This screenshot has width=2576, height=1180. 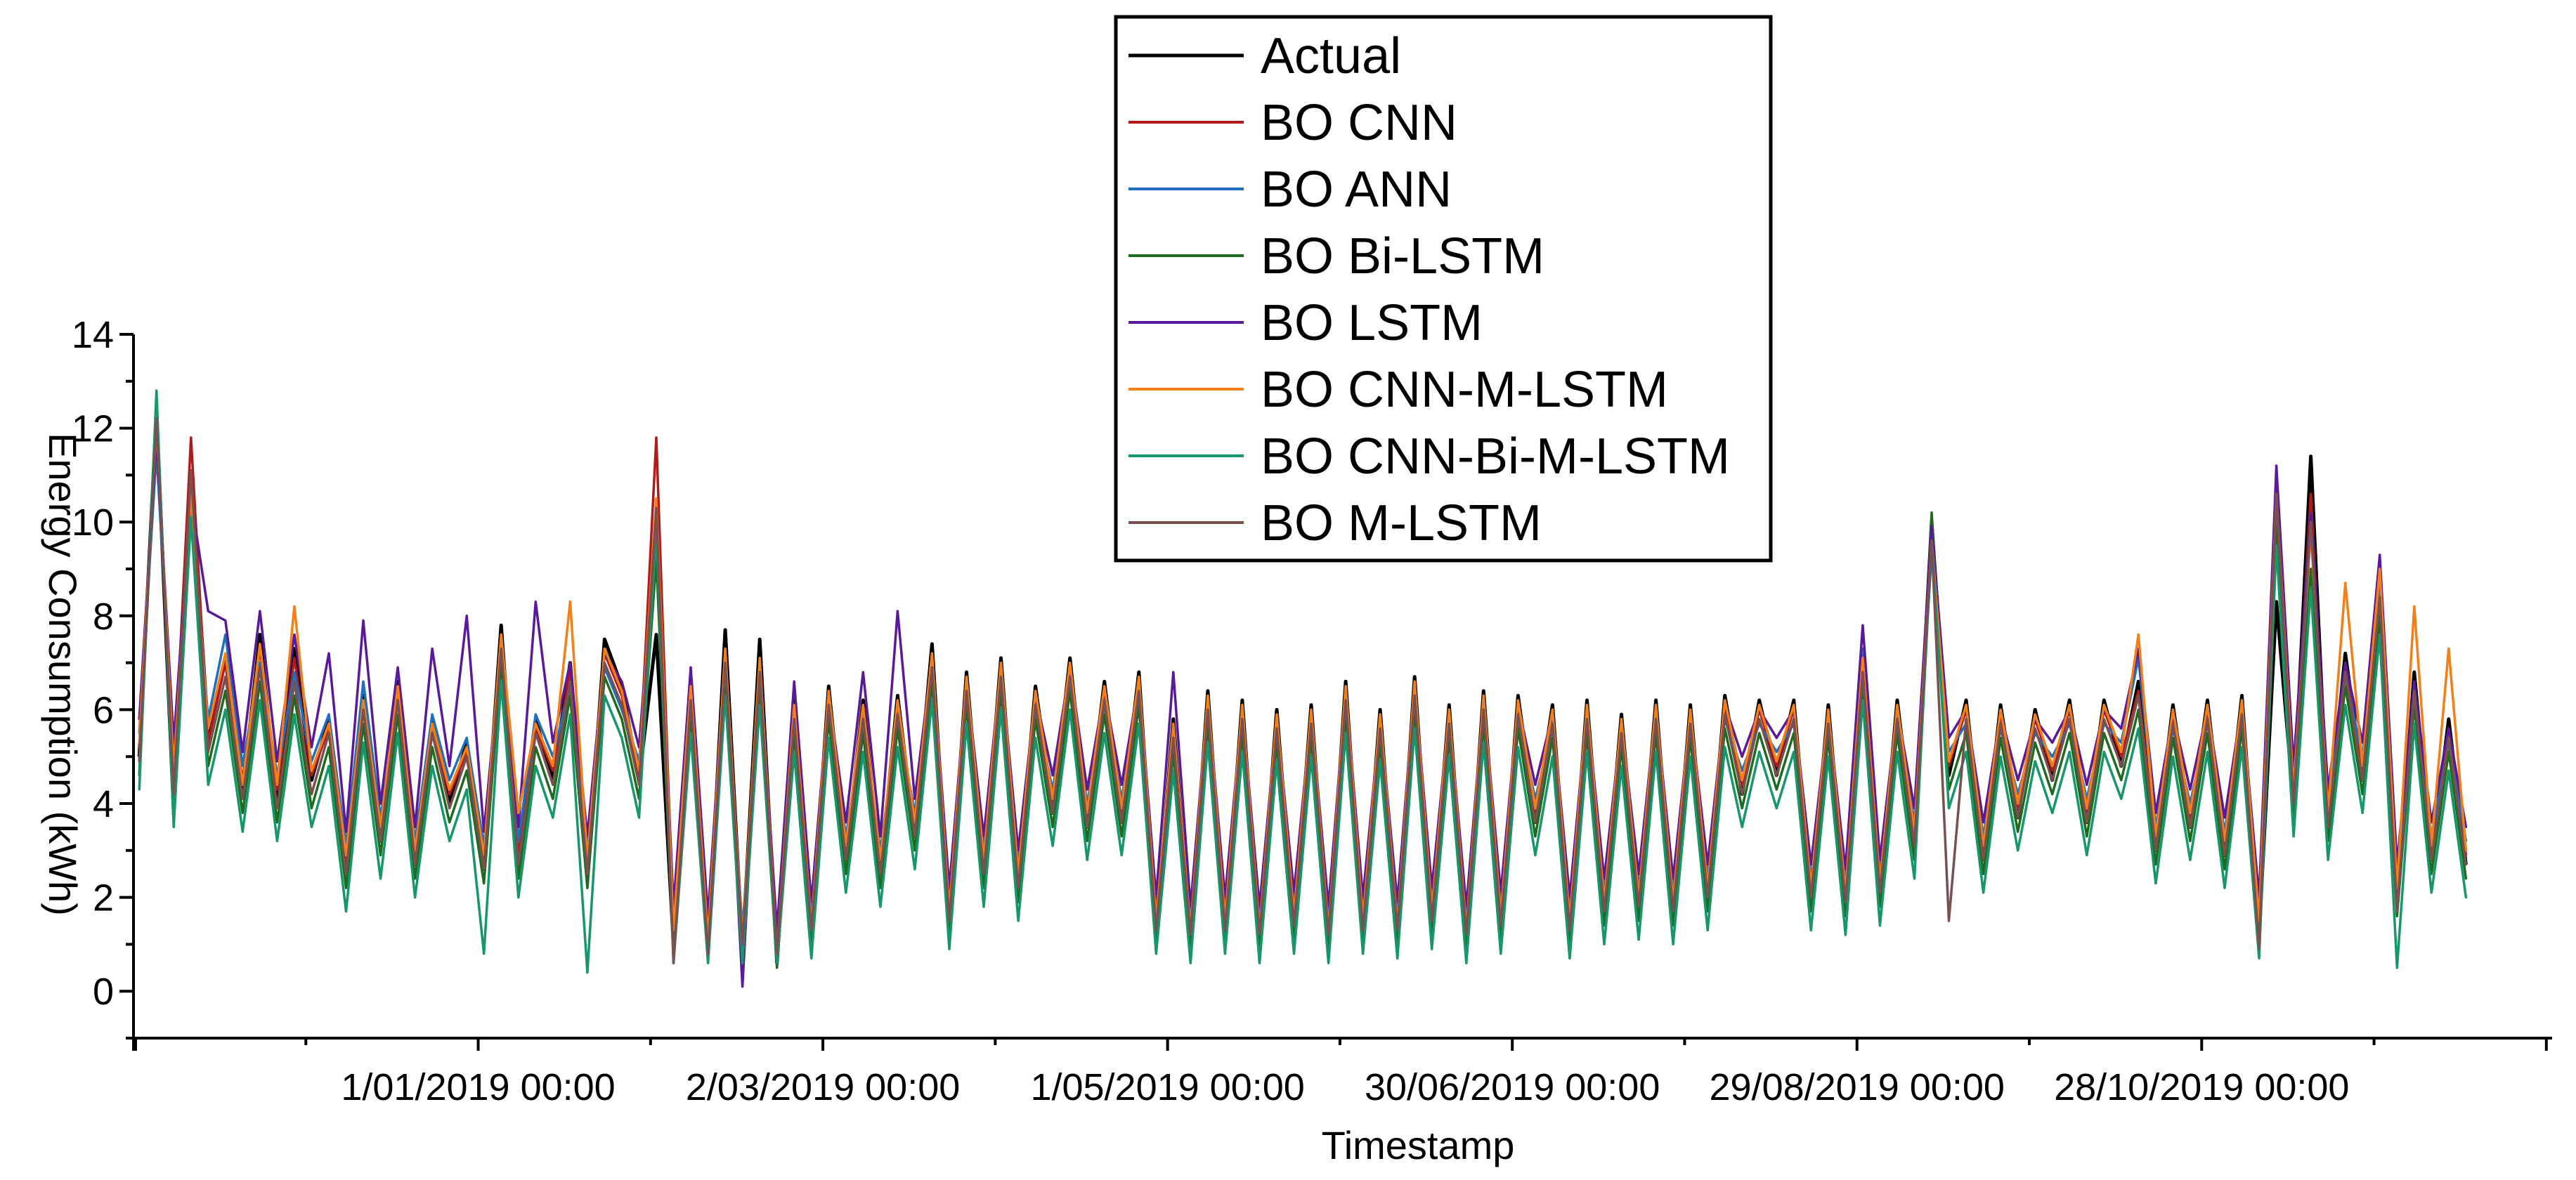 I want to click on legend-label-bo-m-lstm: BO M-LSTM, so click(x=1401, y=523).